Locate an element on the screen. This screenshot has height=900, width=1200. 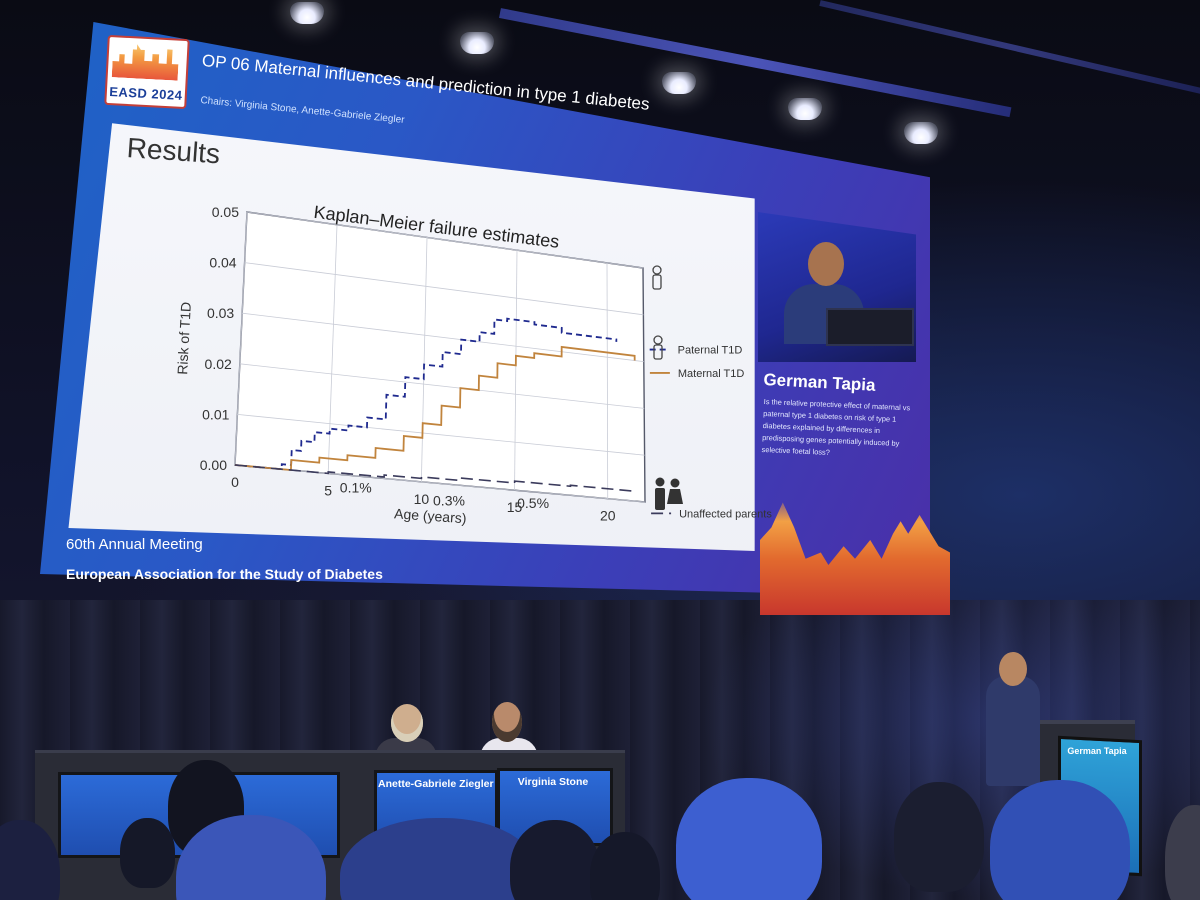
chart-ytick-label: 0.04 is located at coordinates (222, 263).